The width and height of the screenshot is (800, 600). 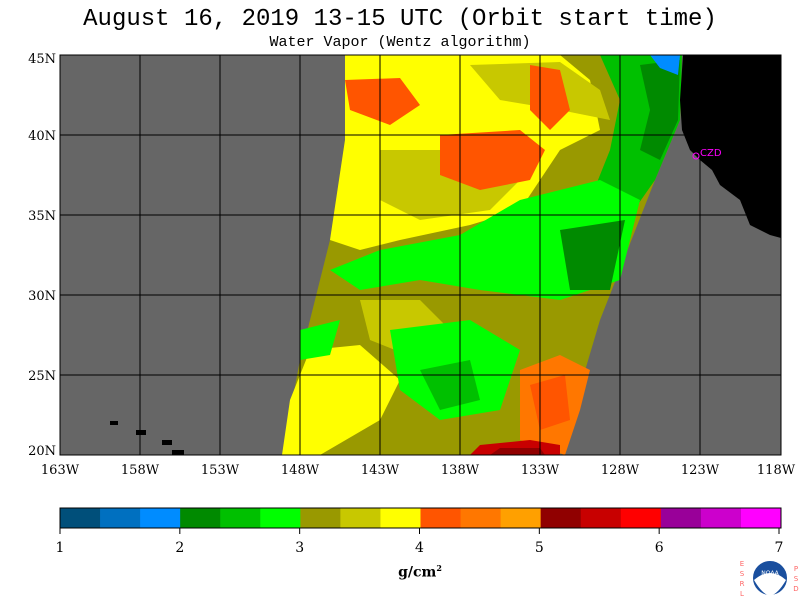 I want to click on lon-label-153w: 153W, so click(x=220, y=470).